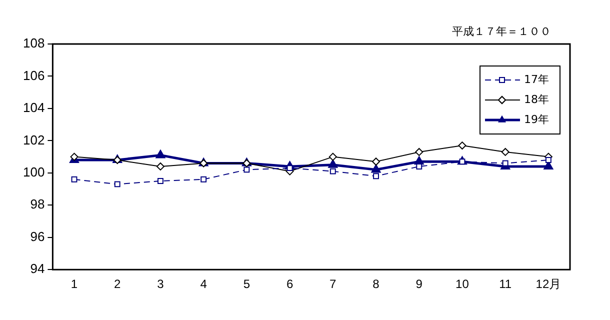  Describe the element at coordinates (37, 268) in the screenshot. I see `y-tick-label: 94` at that location.